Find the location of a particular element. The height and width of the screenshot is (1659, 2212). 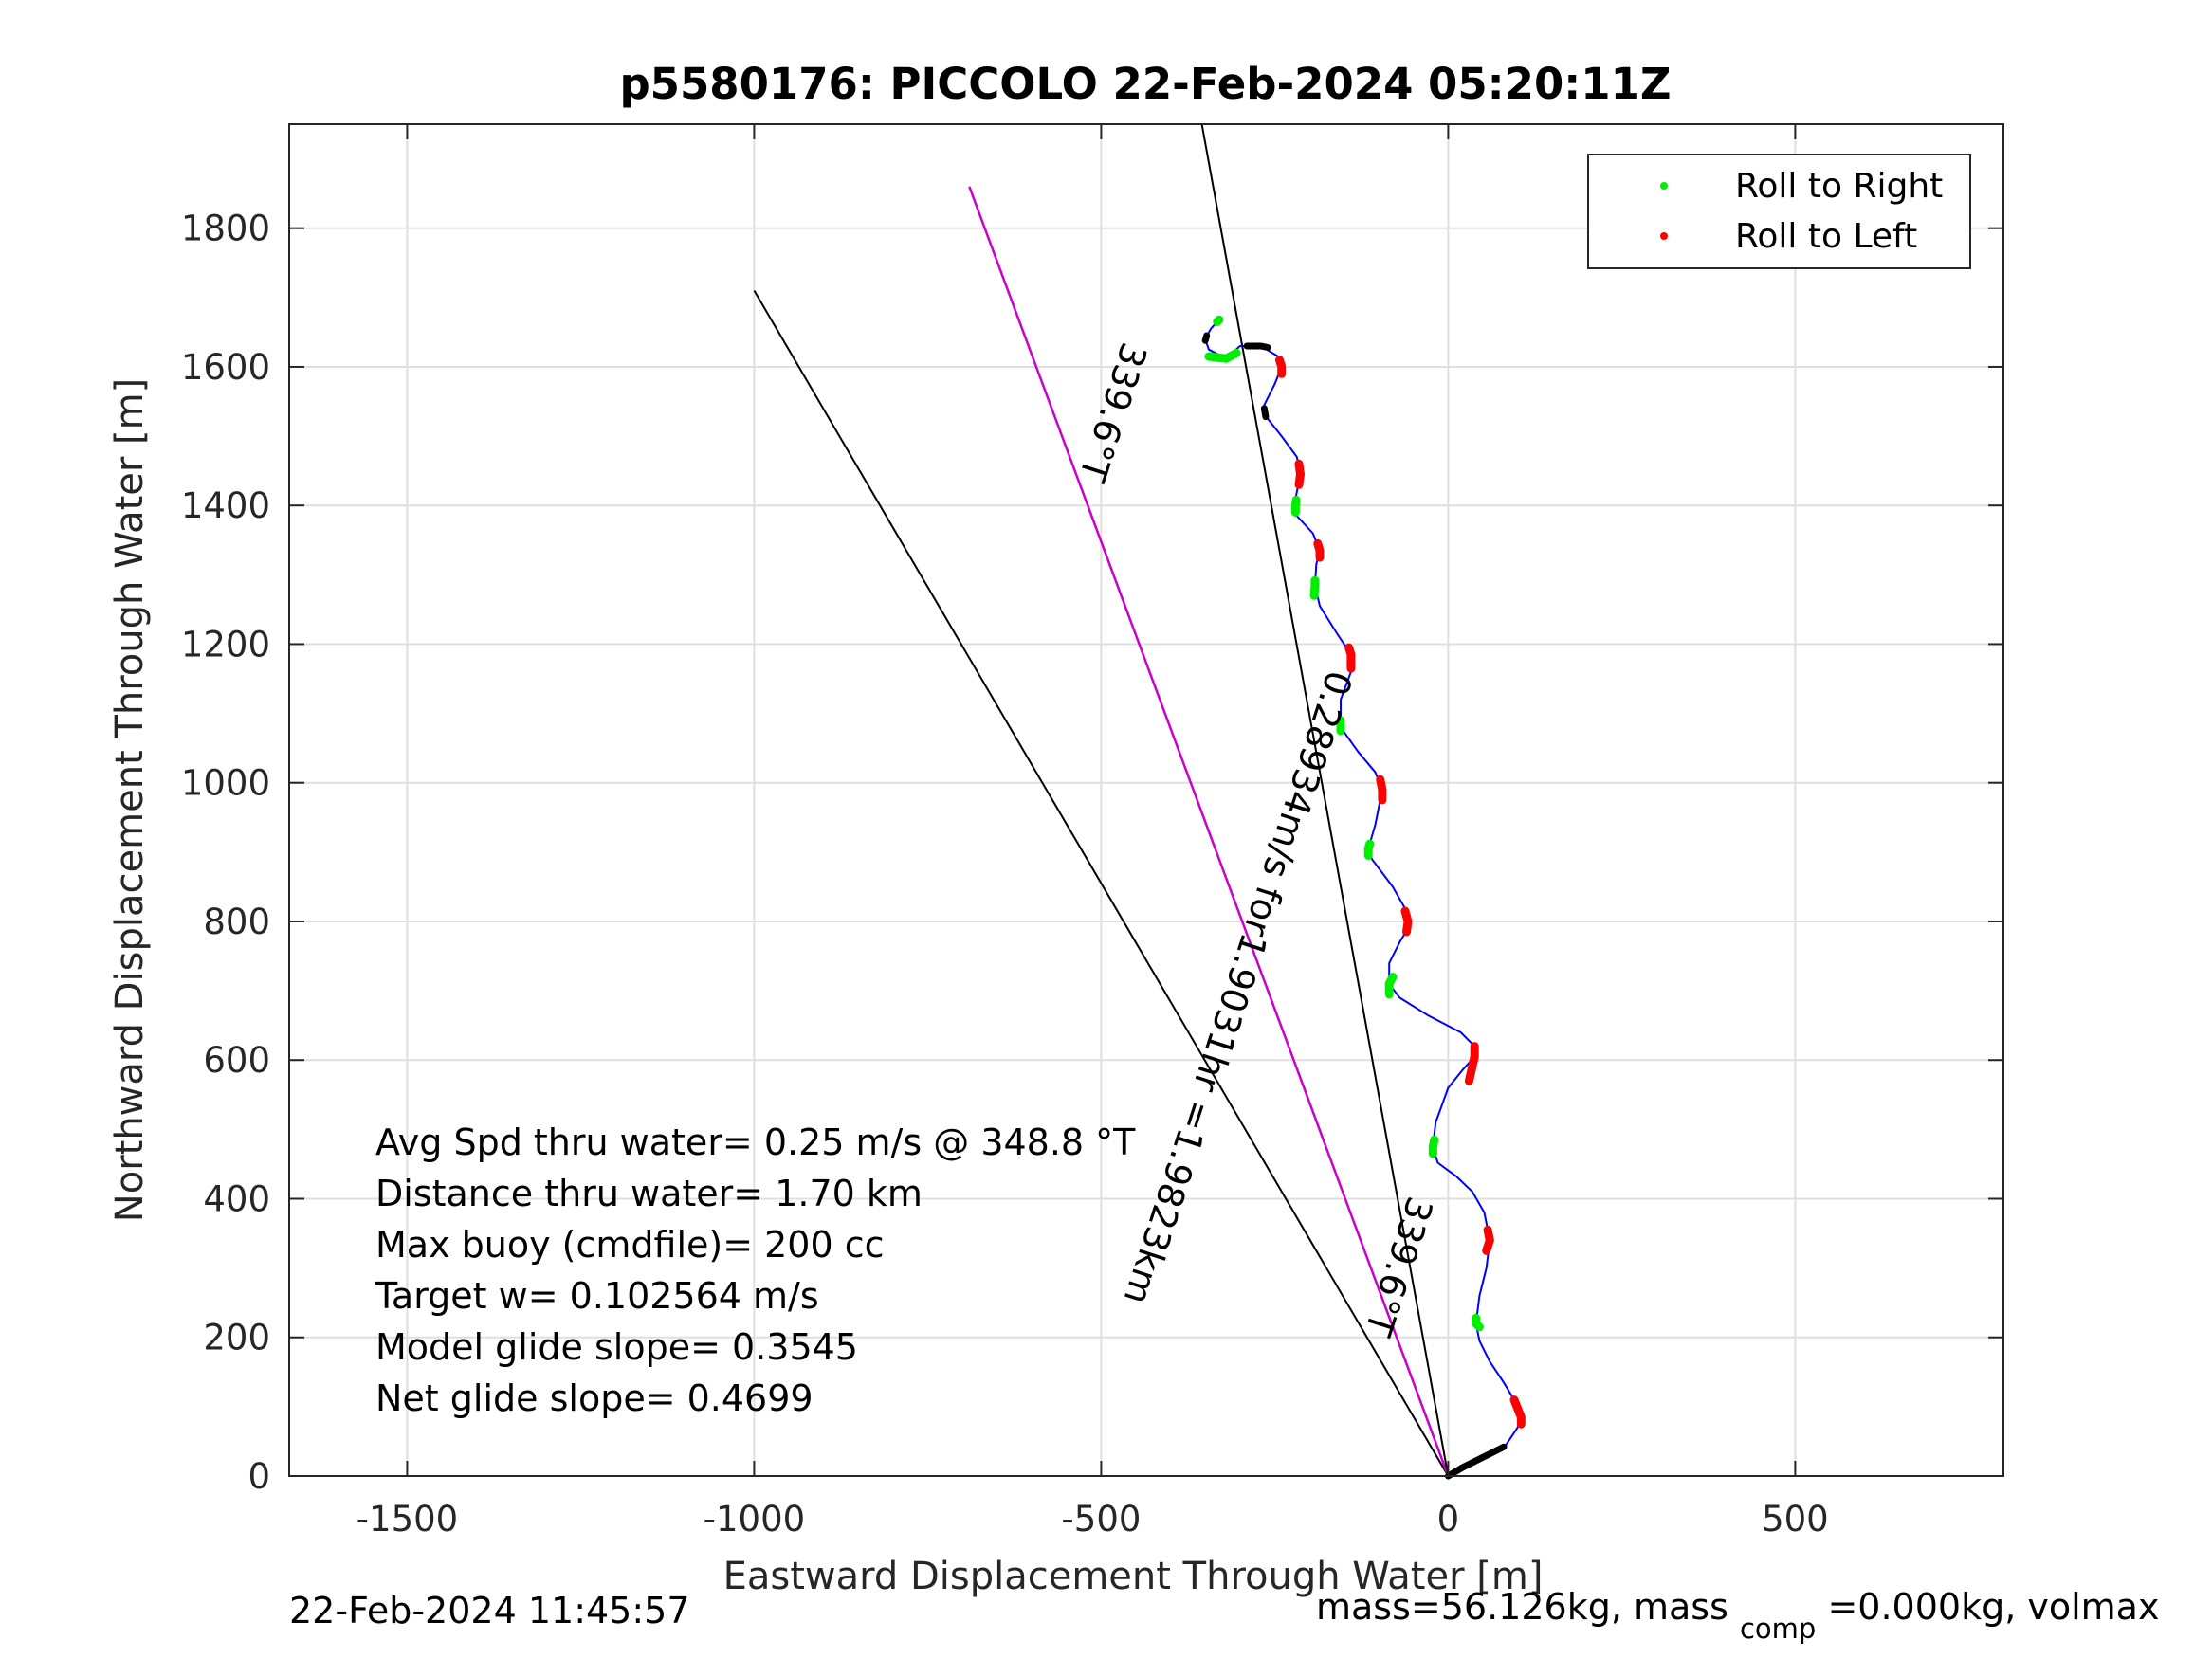

y-tick-label: 1600 is located at coordinates (225, 367).